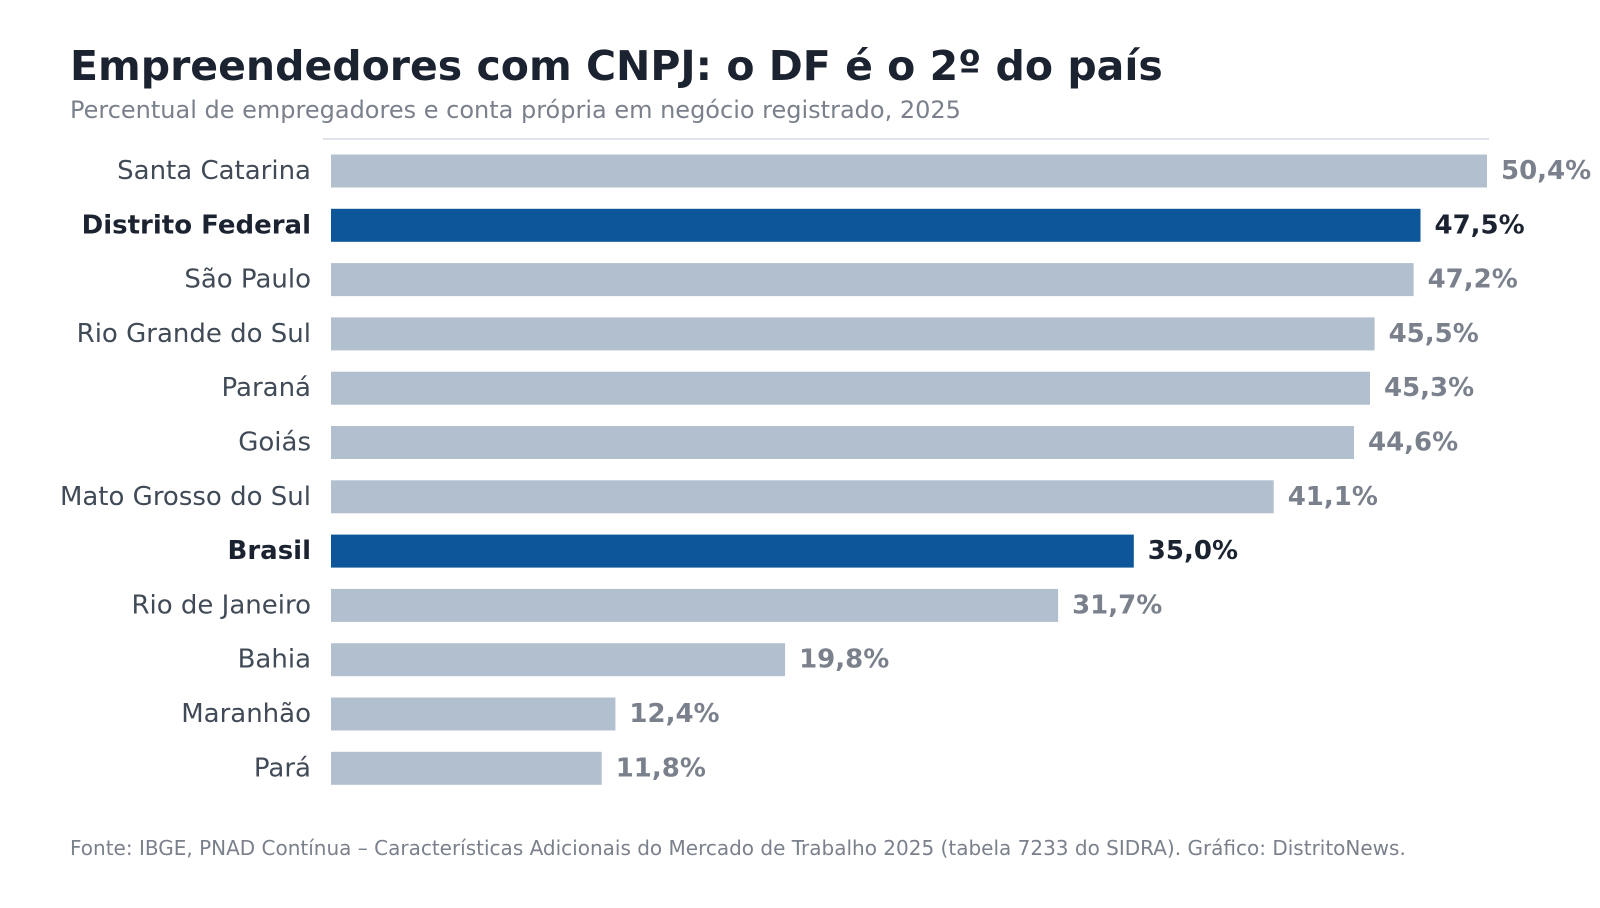  What do you see at coordinates (274, 660) in the screenshot?
I see `category-label: Bahia` at bounding box center [274, 660].